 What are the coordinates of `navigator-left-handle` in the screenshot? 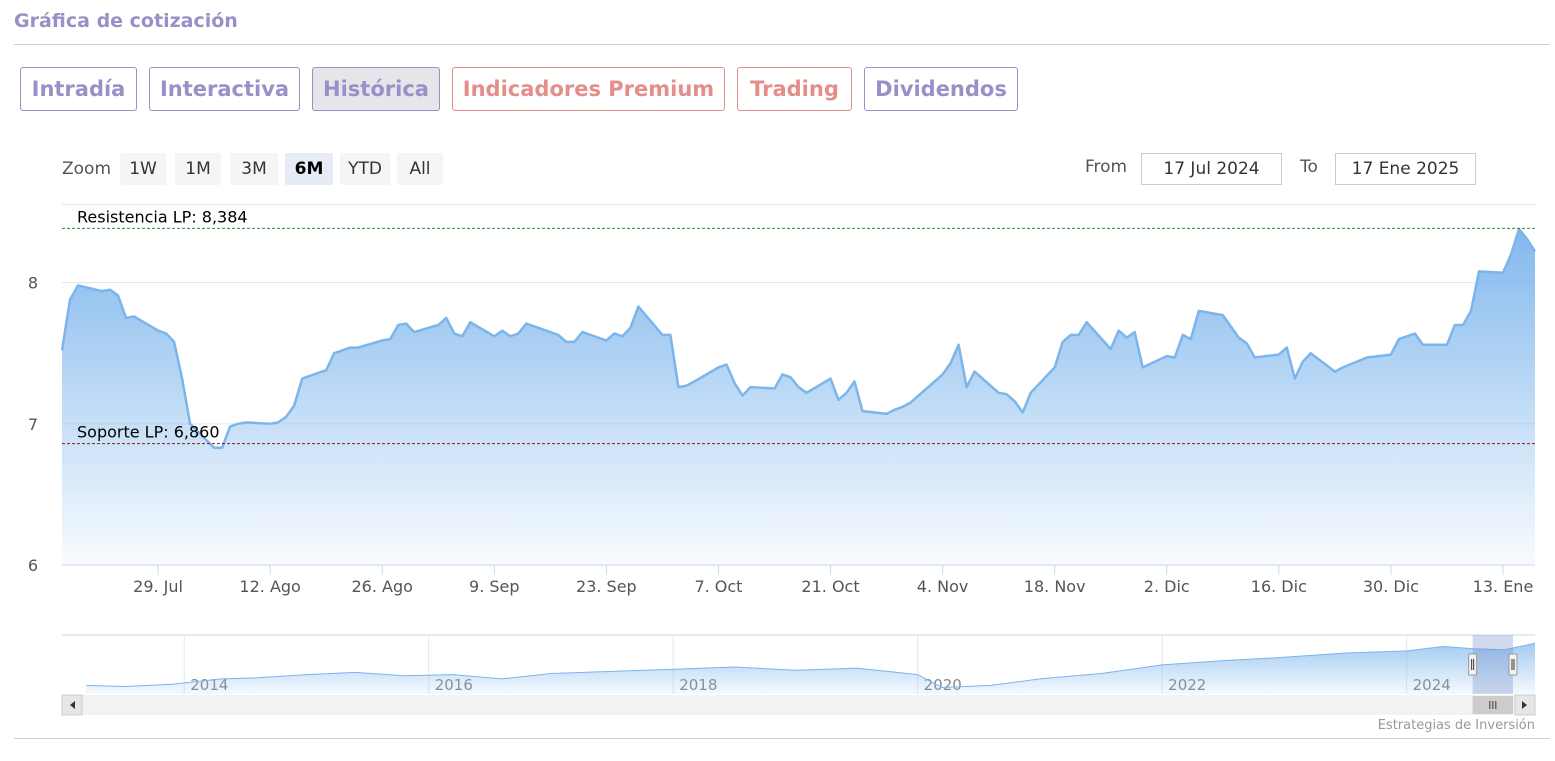 It's located at (1473, 664).